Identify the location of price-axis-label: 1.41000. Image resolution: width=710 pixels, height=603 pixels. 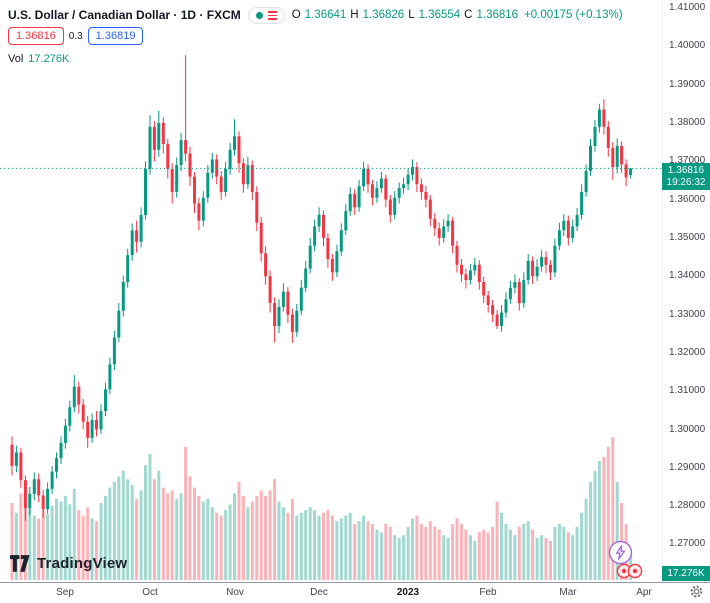
(687, 7).